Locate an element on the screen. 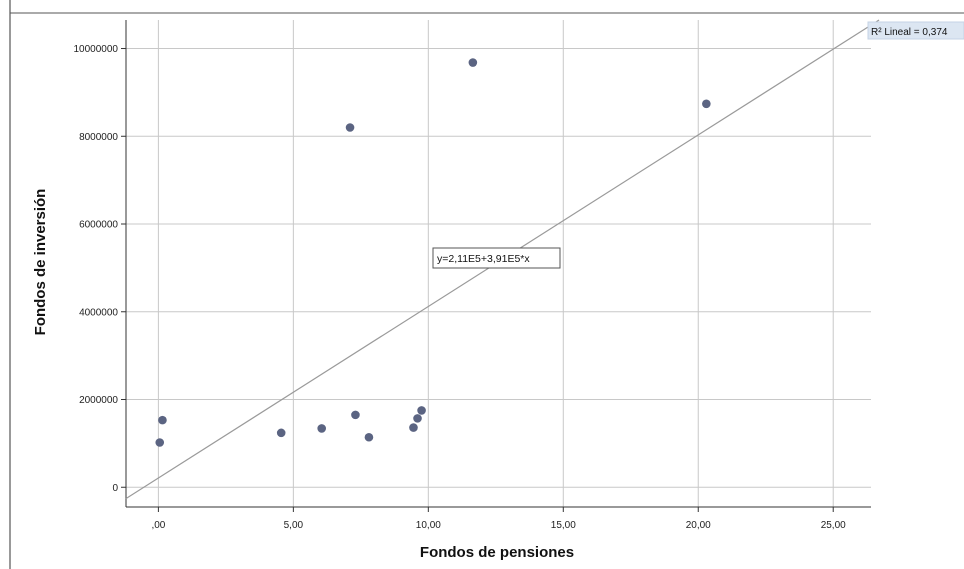  x-tick-label: 20,00 is located at coordinates (698, 525).